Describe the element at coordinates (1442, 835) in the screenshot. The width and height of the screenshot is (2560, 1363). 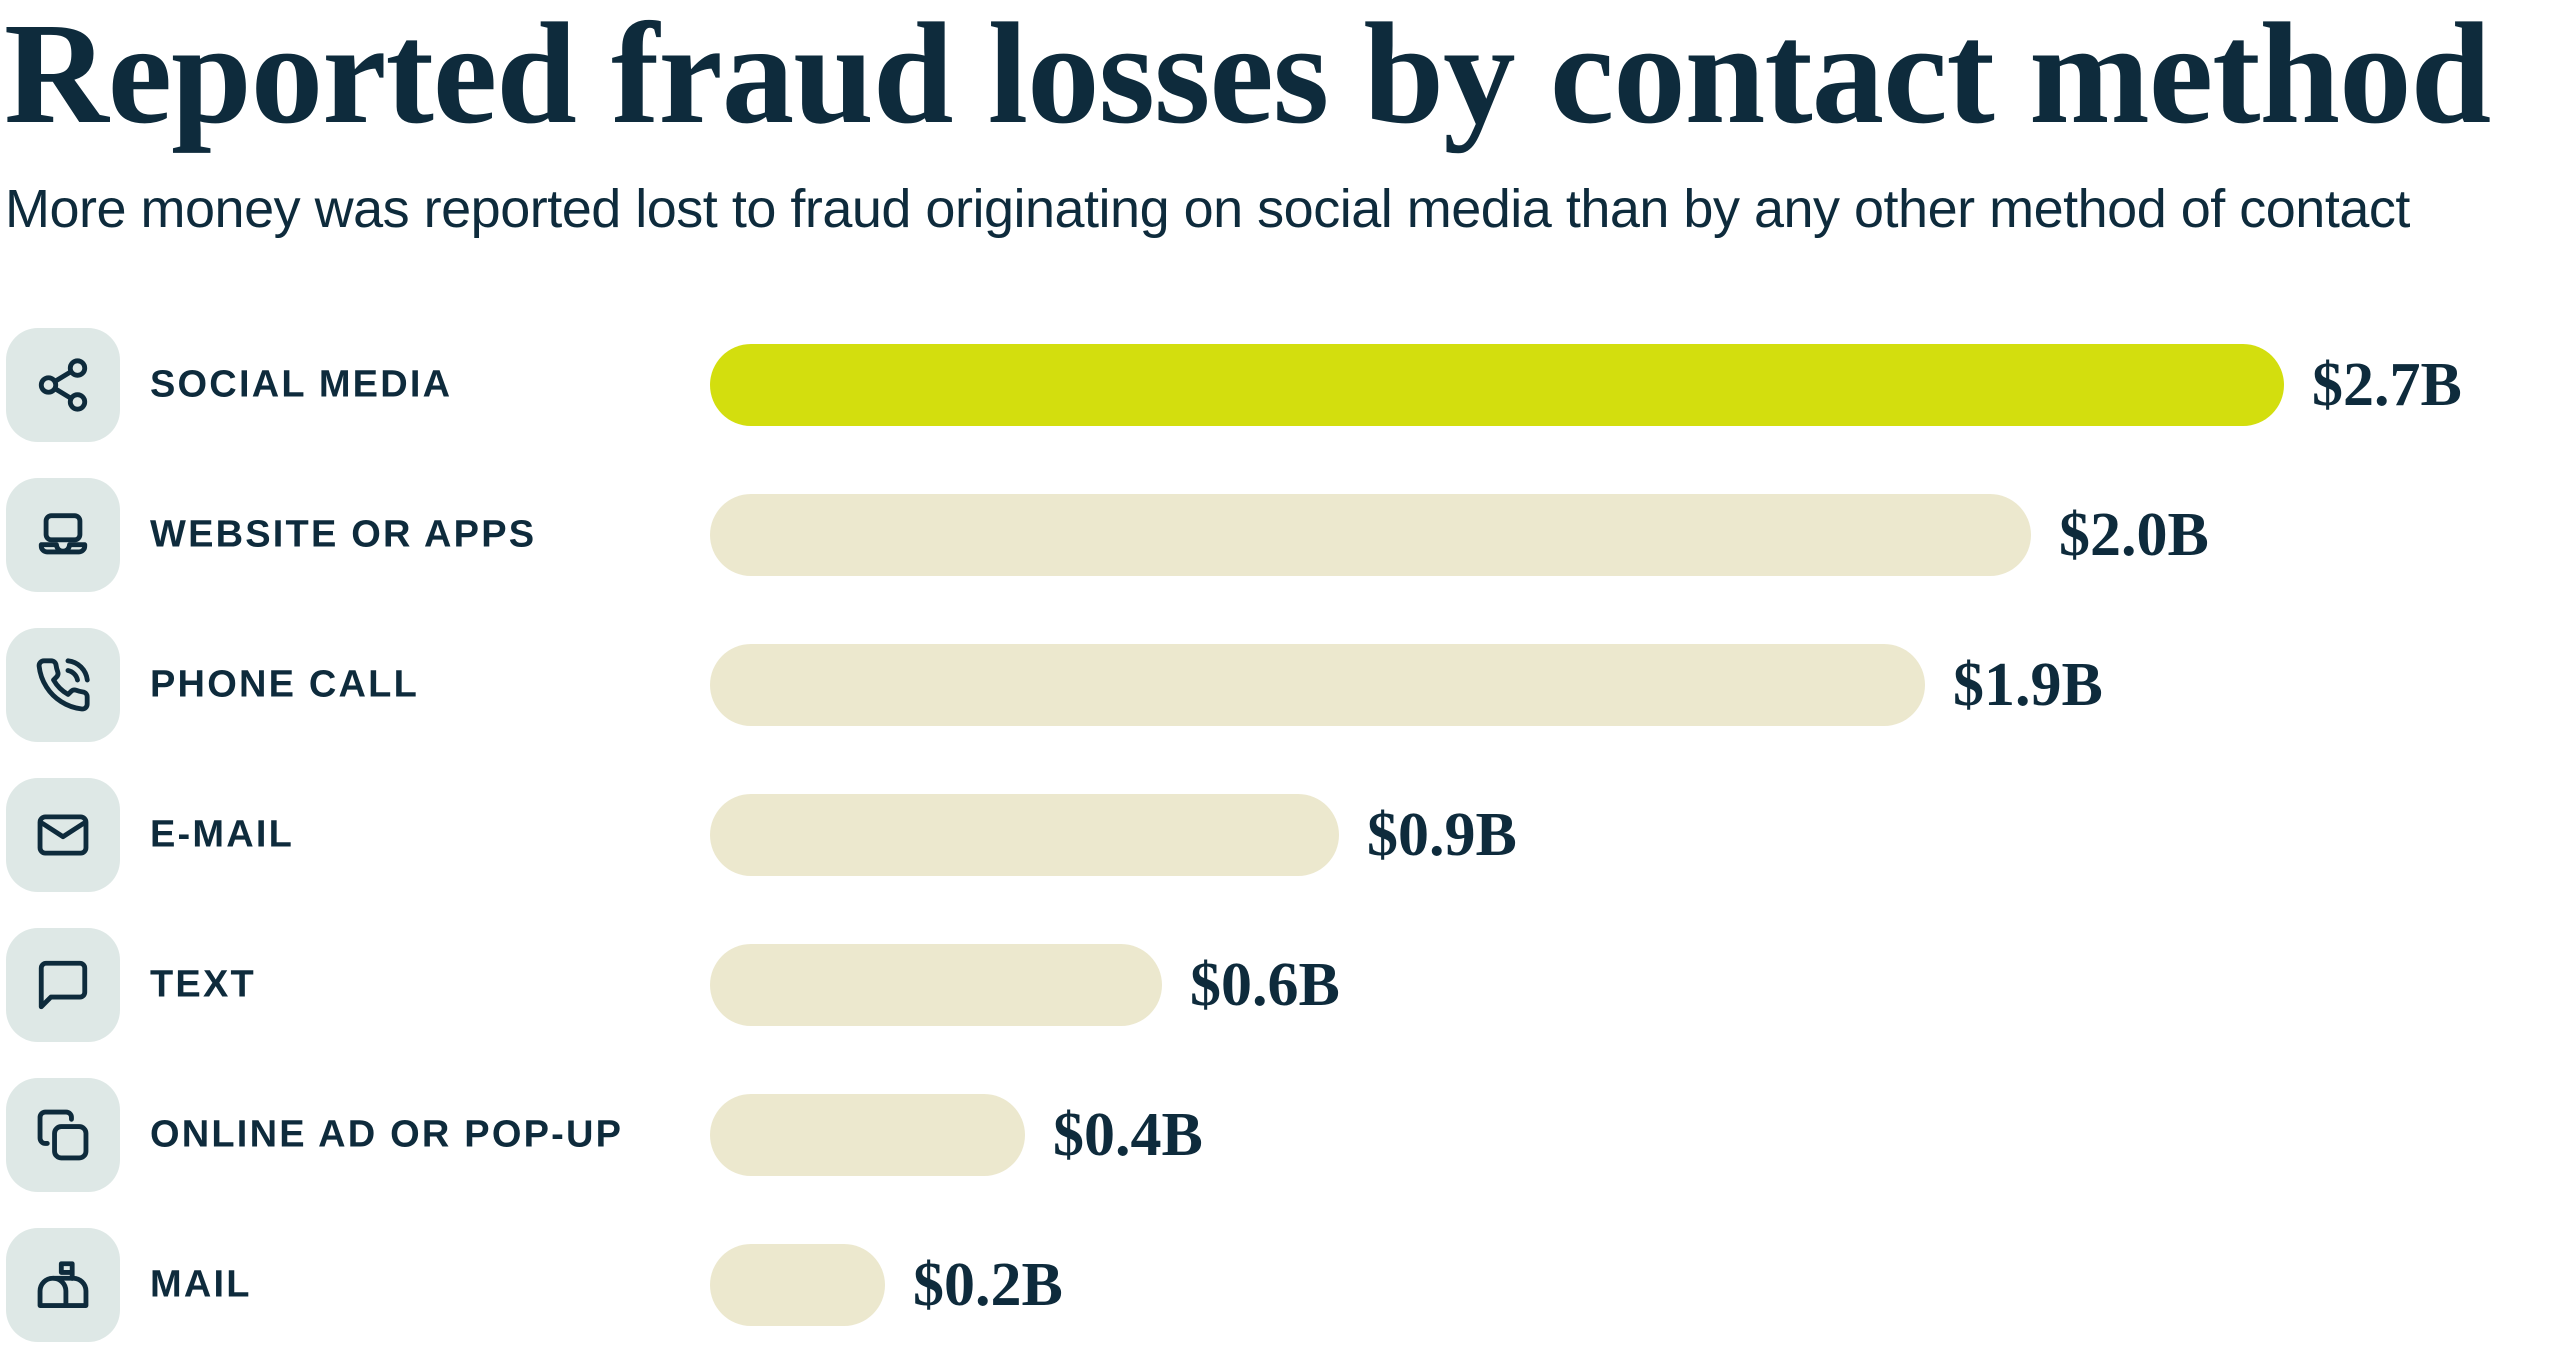
I see `value-label: $0.9B` at that location.